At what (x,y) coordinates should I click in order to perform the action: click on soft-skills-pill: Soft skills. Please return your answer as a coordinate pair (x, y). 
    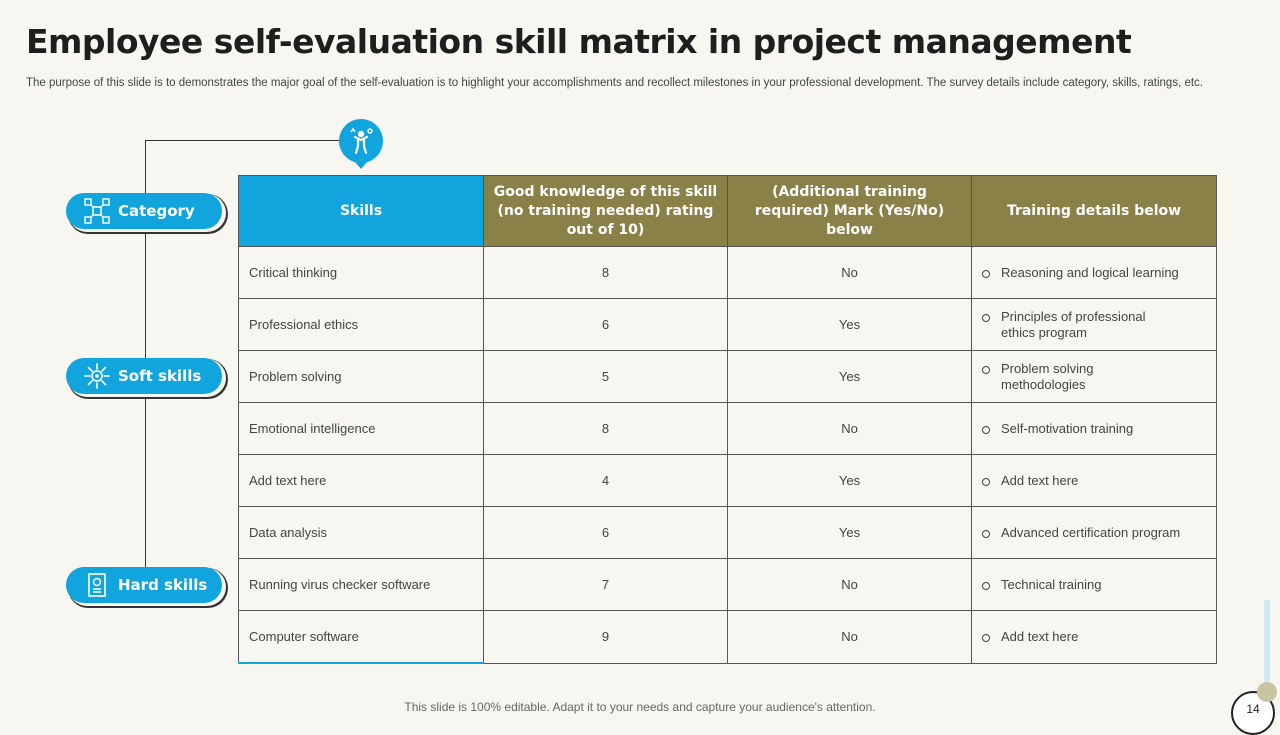
    Looking at the image, I should click on (144, 376).